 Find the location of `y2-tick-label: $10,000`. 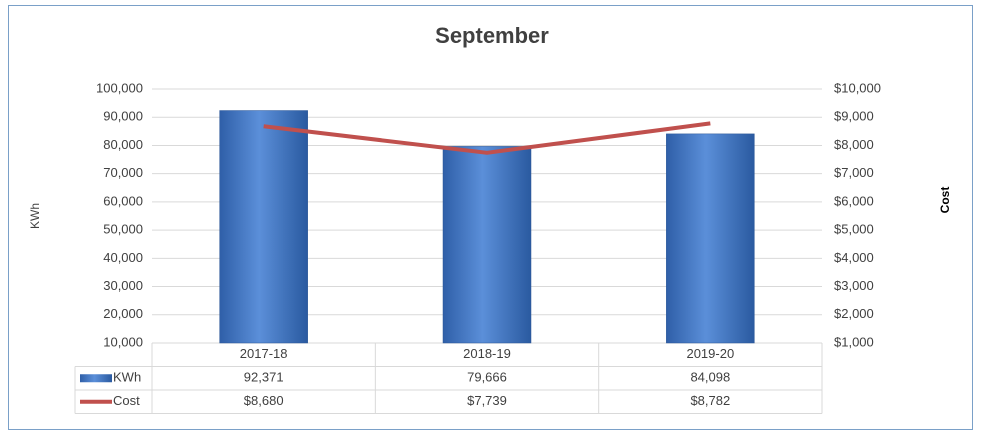

y2-tick-label: $10,000 is located at coordinates (857, 87).